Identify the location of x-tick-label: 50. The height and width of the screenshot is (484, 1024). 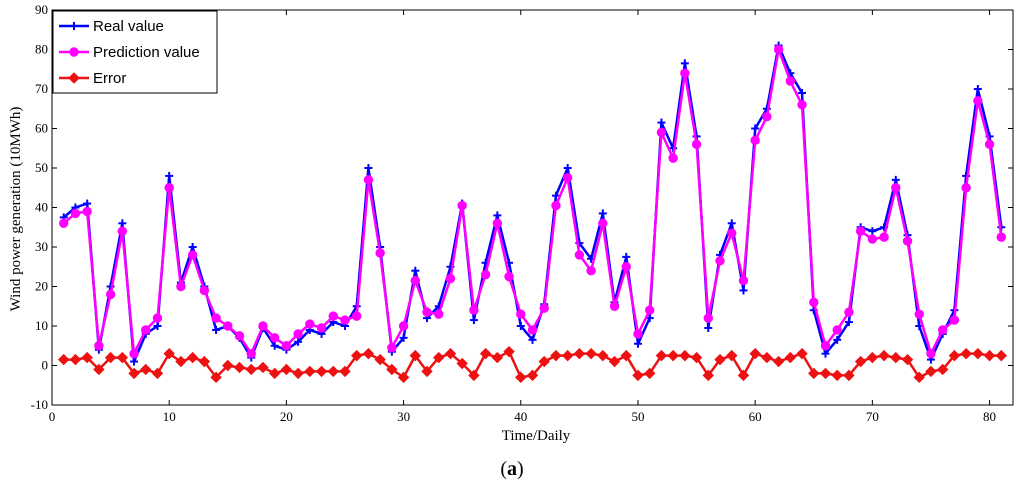
(637, 416).